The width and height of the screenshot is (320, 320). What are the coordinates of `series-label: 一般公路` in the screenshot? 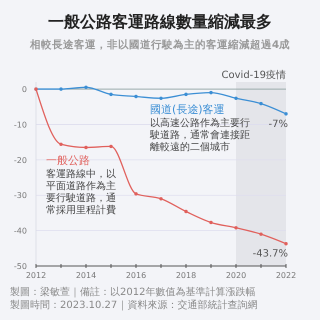 It's located at (68, 160).